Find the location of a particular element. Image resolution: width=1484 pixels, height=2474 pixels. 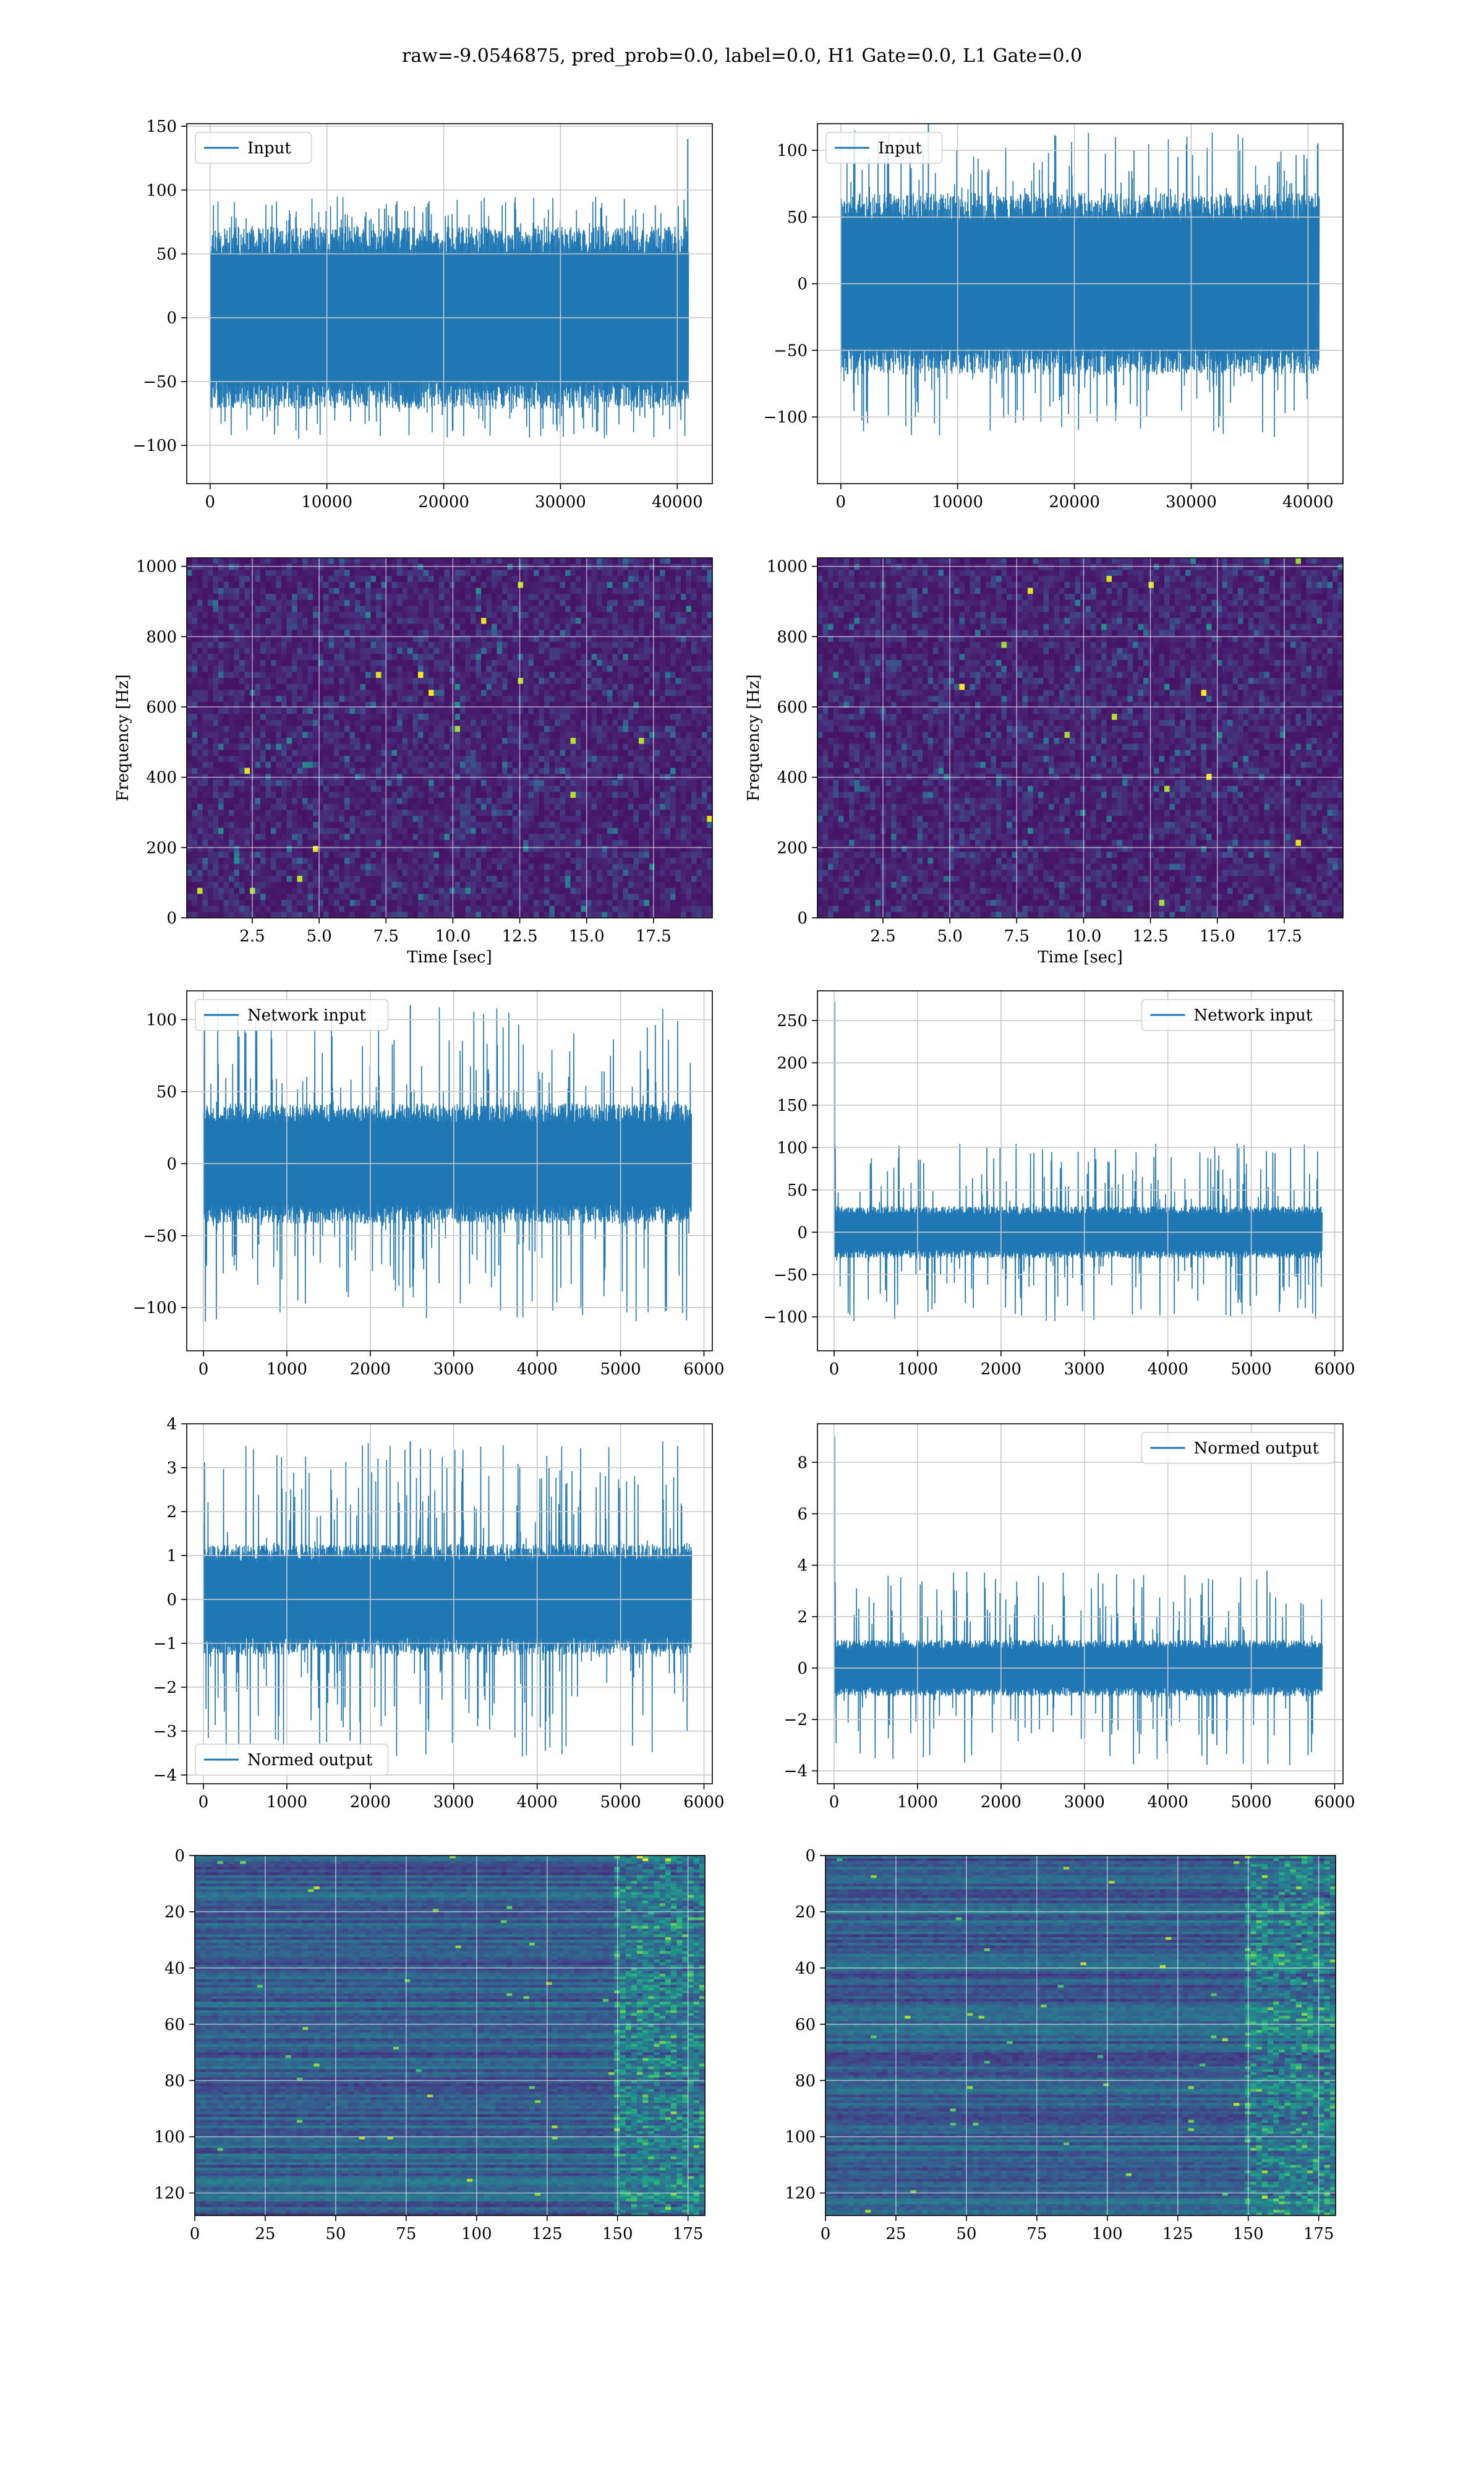

legend-label: Input is located at coordinates (269, 148).